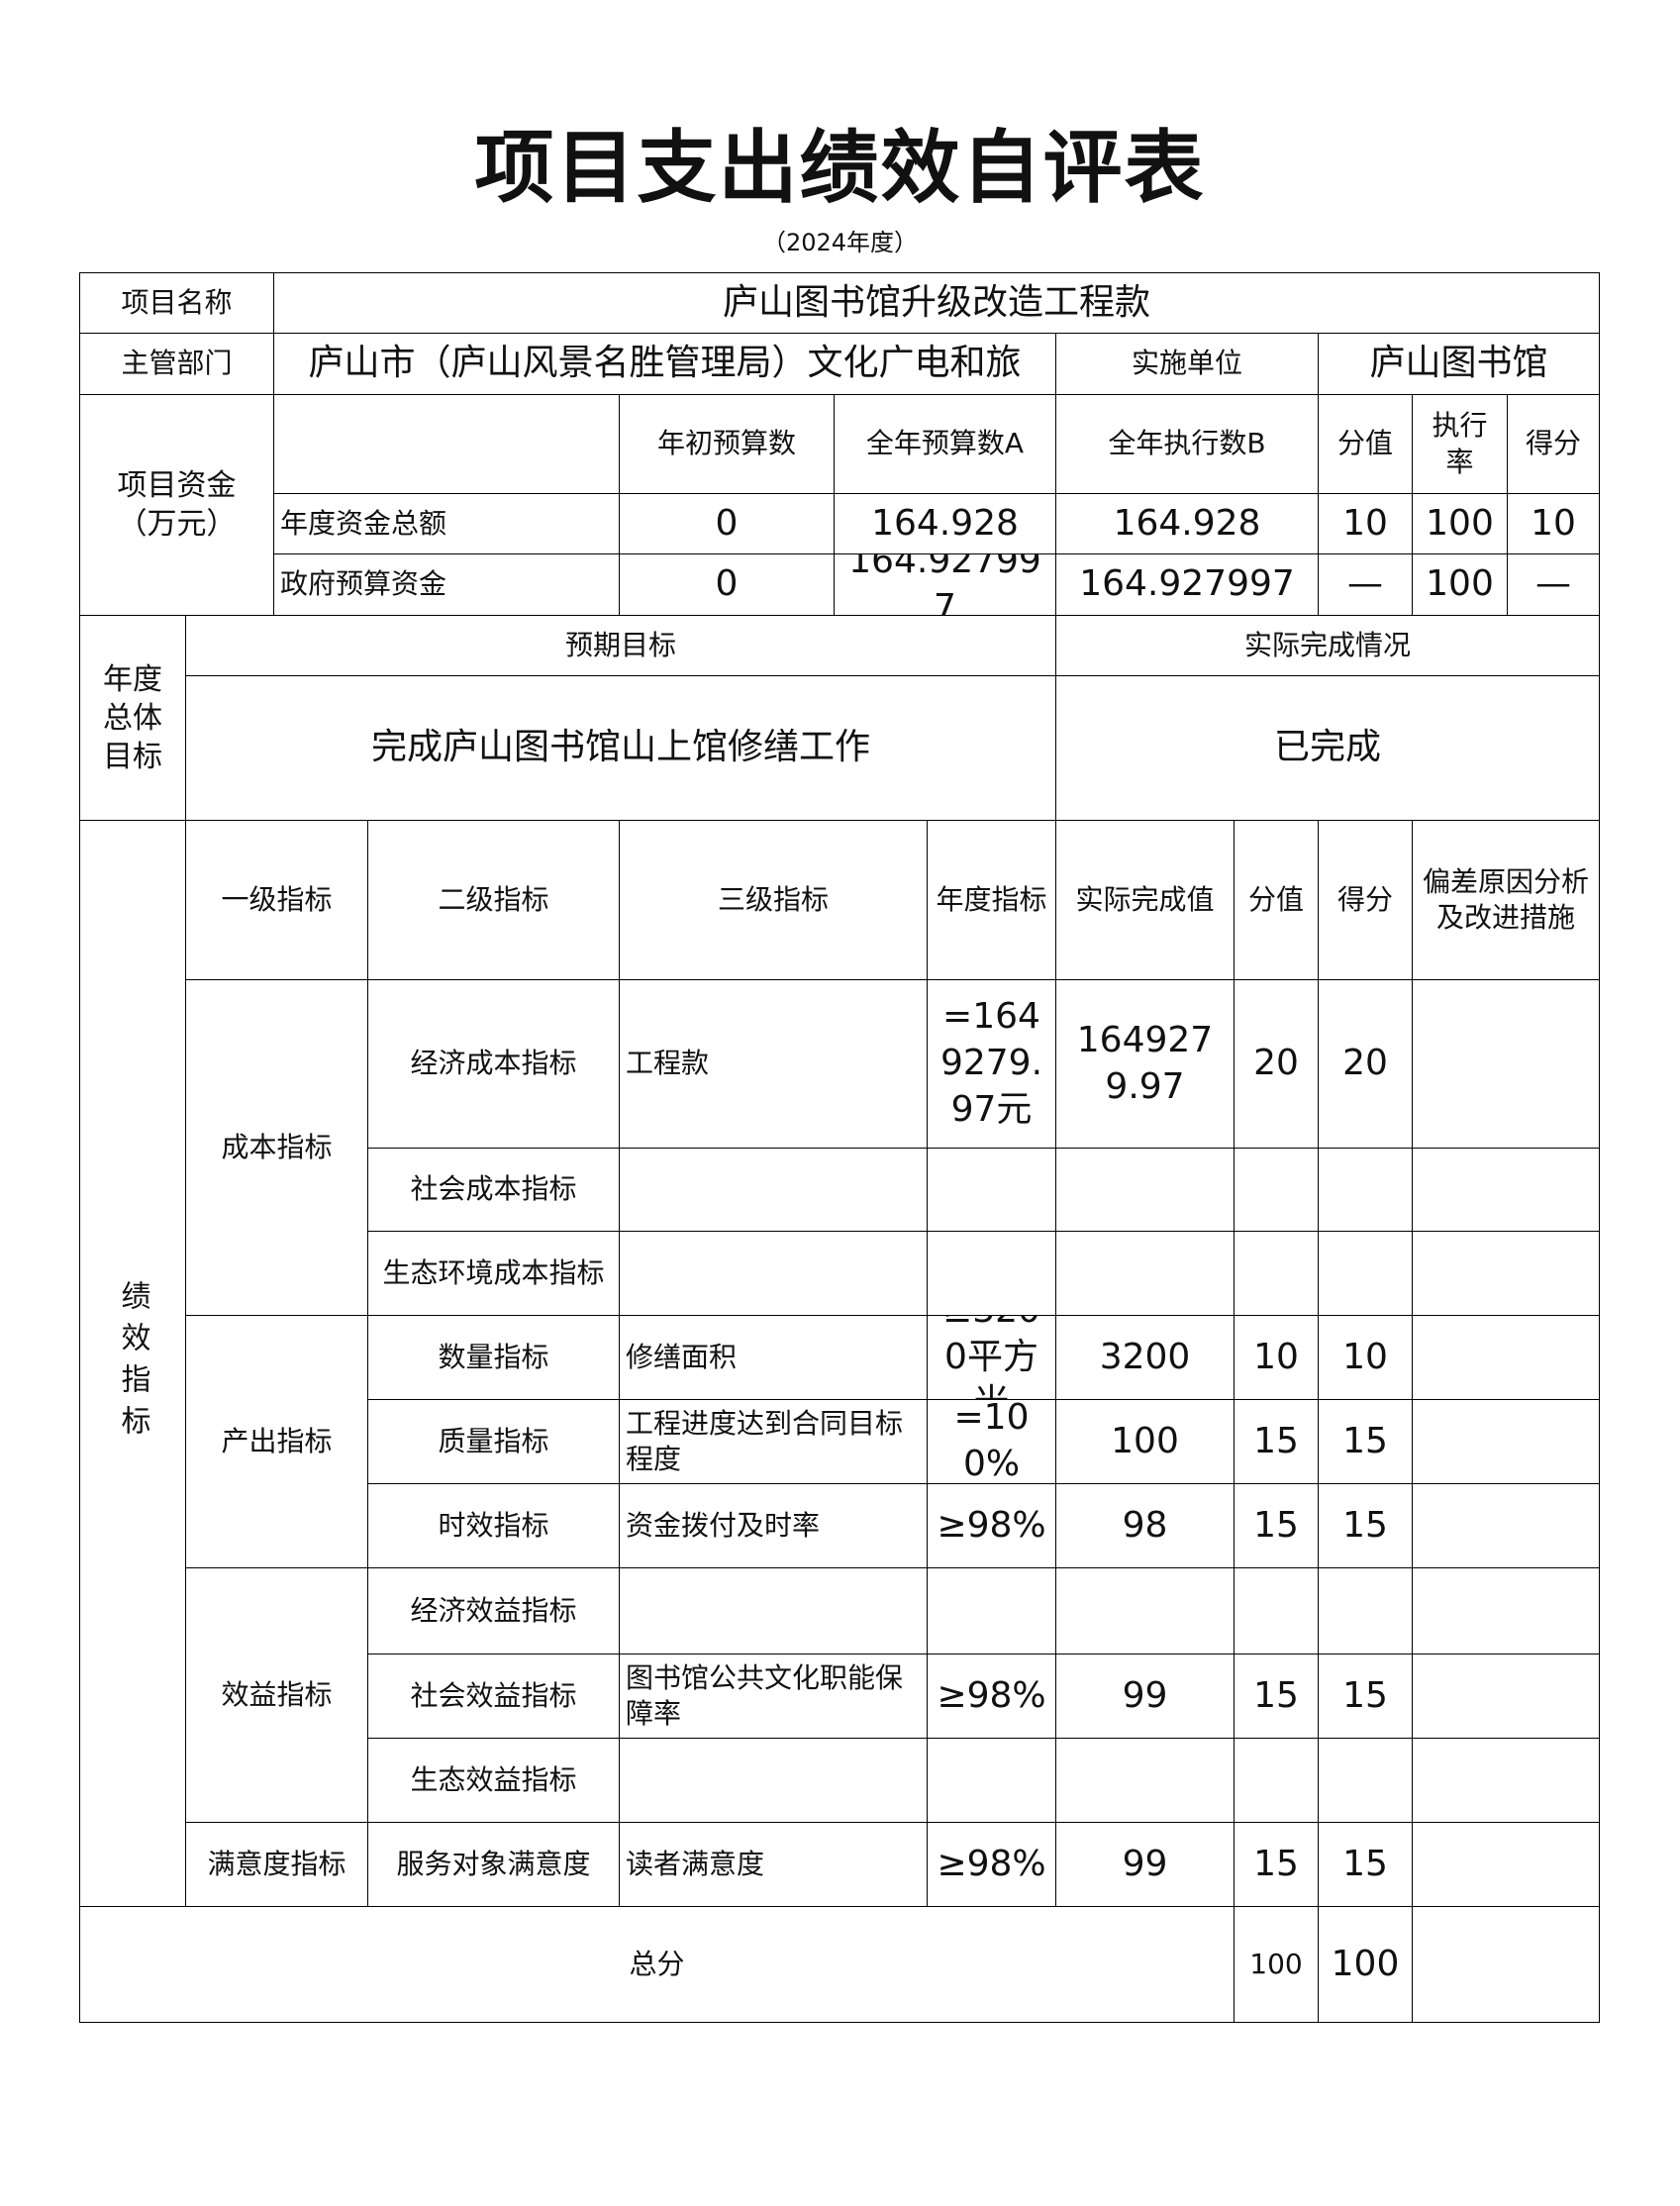 The image size is (1680, 2206). Describe the element at coordinates (620, 748) in the screenshot. I see `goals-expected: 完成庐山图书馆山上馆修缮工作` at that location.